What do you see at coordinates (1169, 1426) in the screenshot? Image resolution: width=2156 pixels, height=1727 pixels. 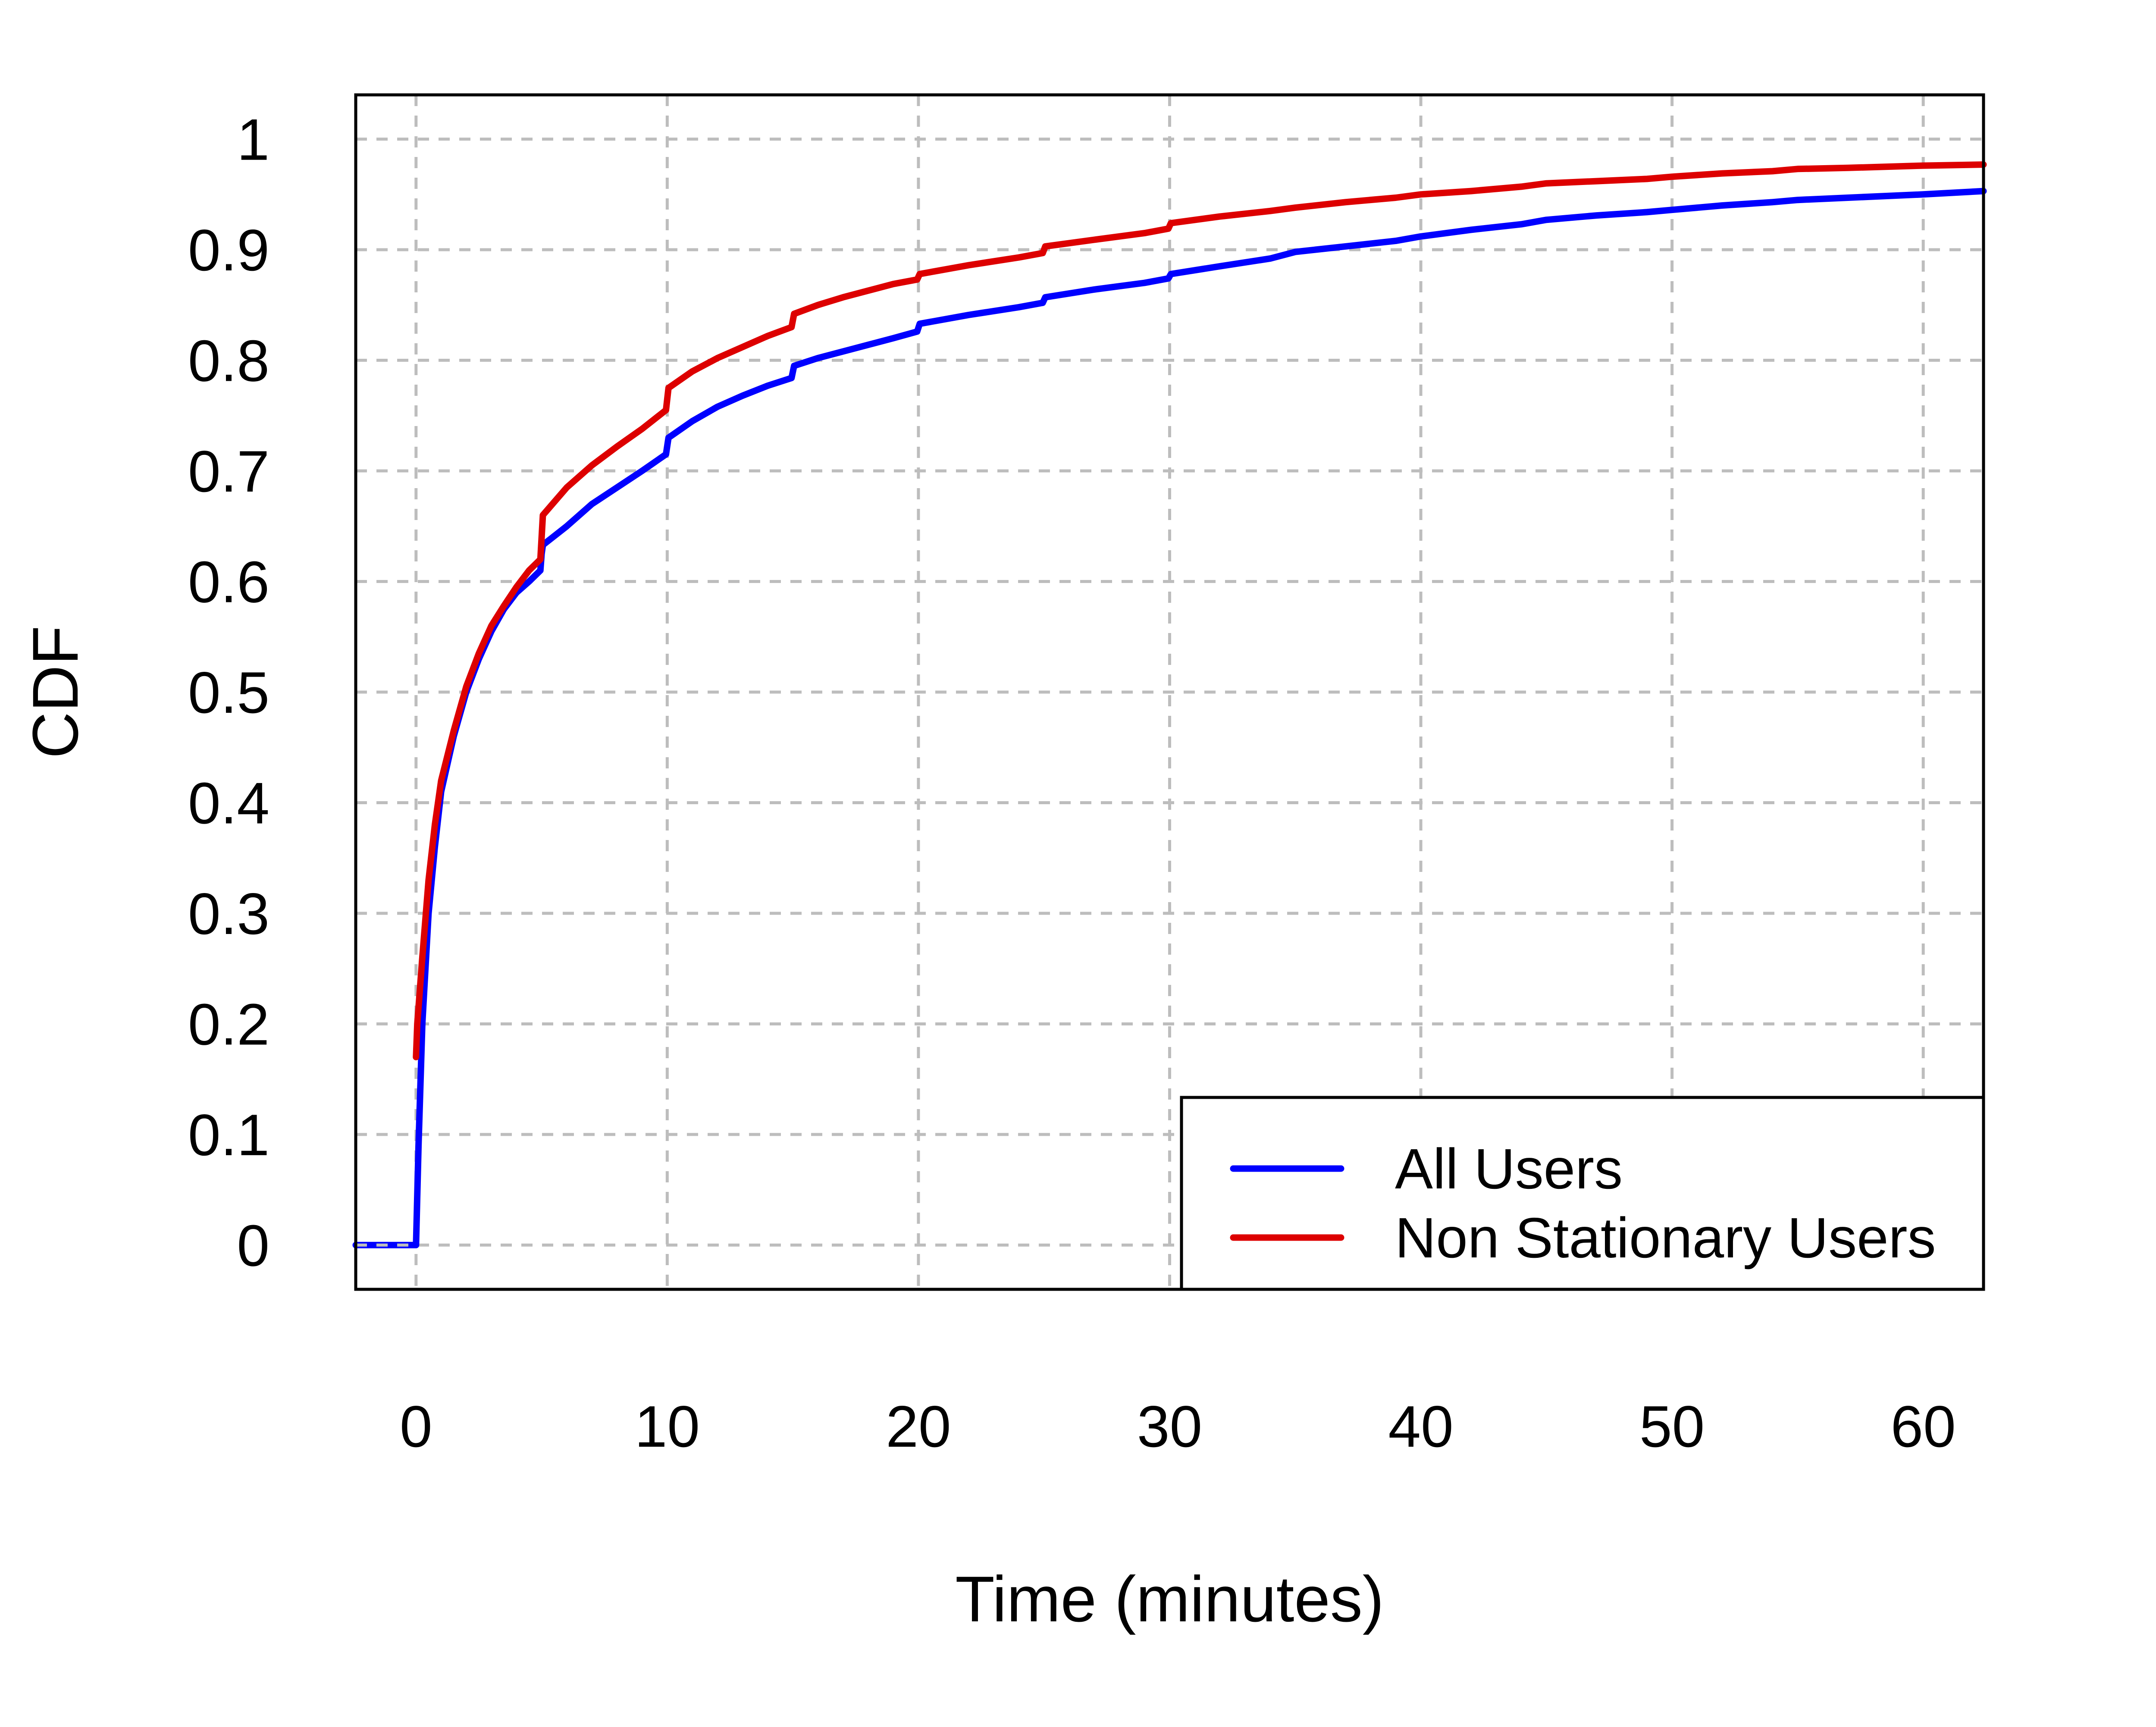 I see `x-tick-label: 30` at bounding box center [1169, 1426].